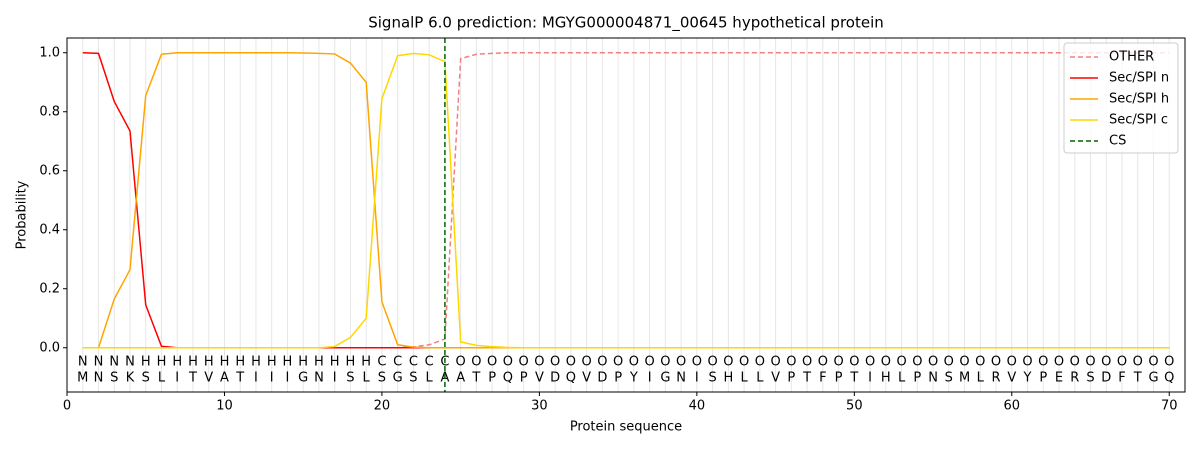 This screenshot has height=450, width=1200. I want to click on x-axis-label: Protein sequence, so click(626, 427).